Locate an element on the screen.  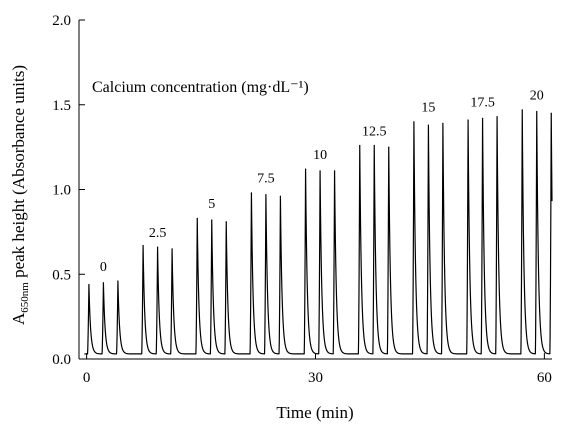
x-tick-label: 0 is located at coordinates (87, 378).